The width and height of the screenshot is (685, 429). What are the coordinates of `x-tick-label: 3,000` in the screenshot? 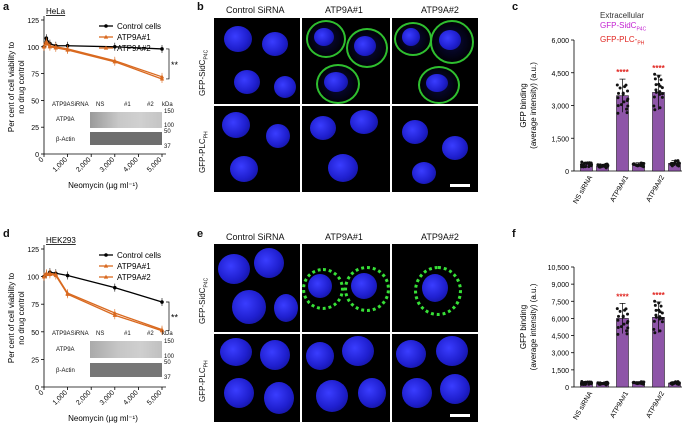 It's located at (107, 397).